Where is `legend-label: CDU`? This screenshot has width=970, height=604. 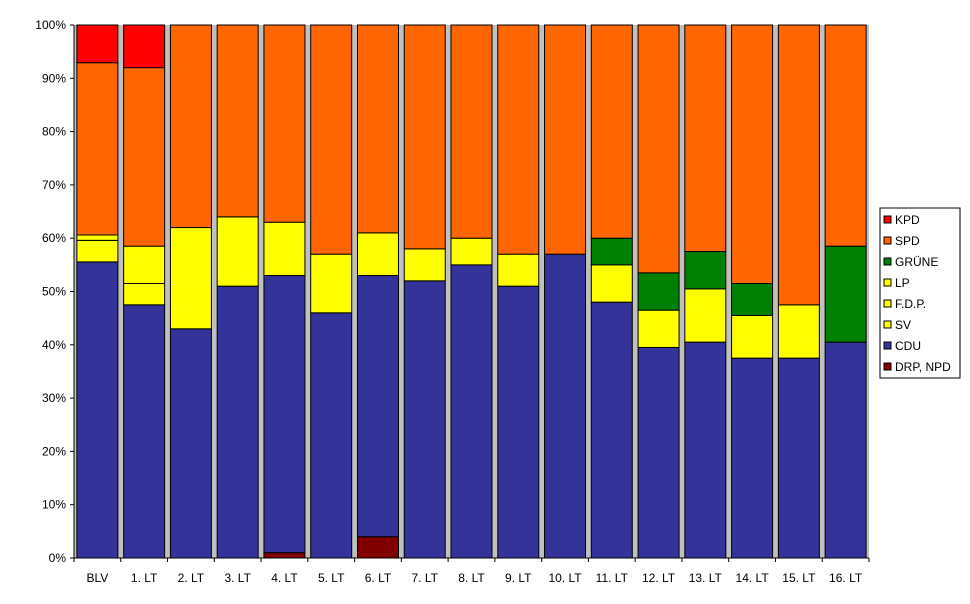
legend-label: CDU is located at coordinates (908, 346).